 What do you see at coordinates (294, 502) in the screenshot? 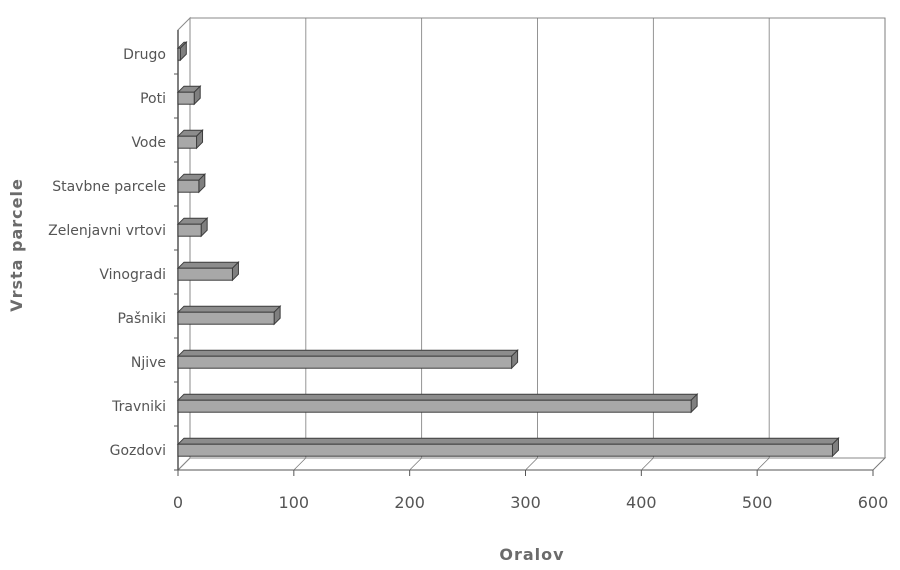
I see `x-tick-label: 100` at bounding box center [294, 502].